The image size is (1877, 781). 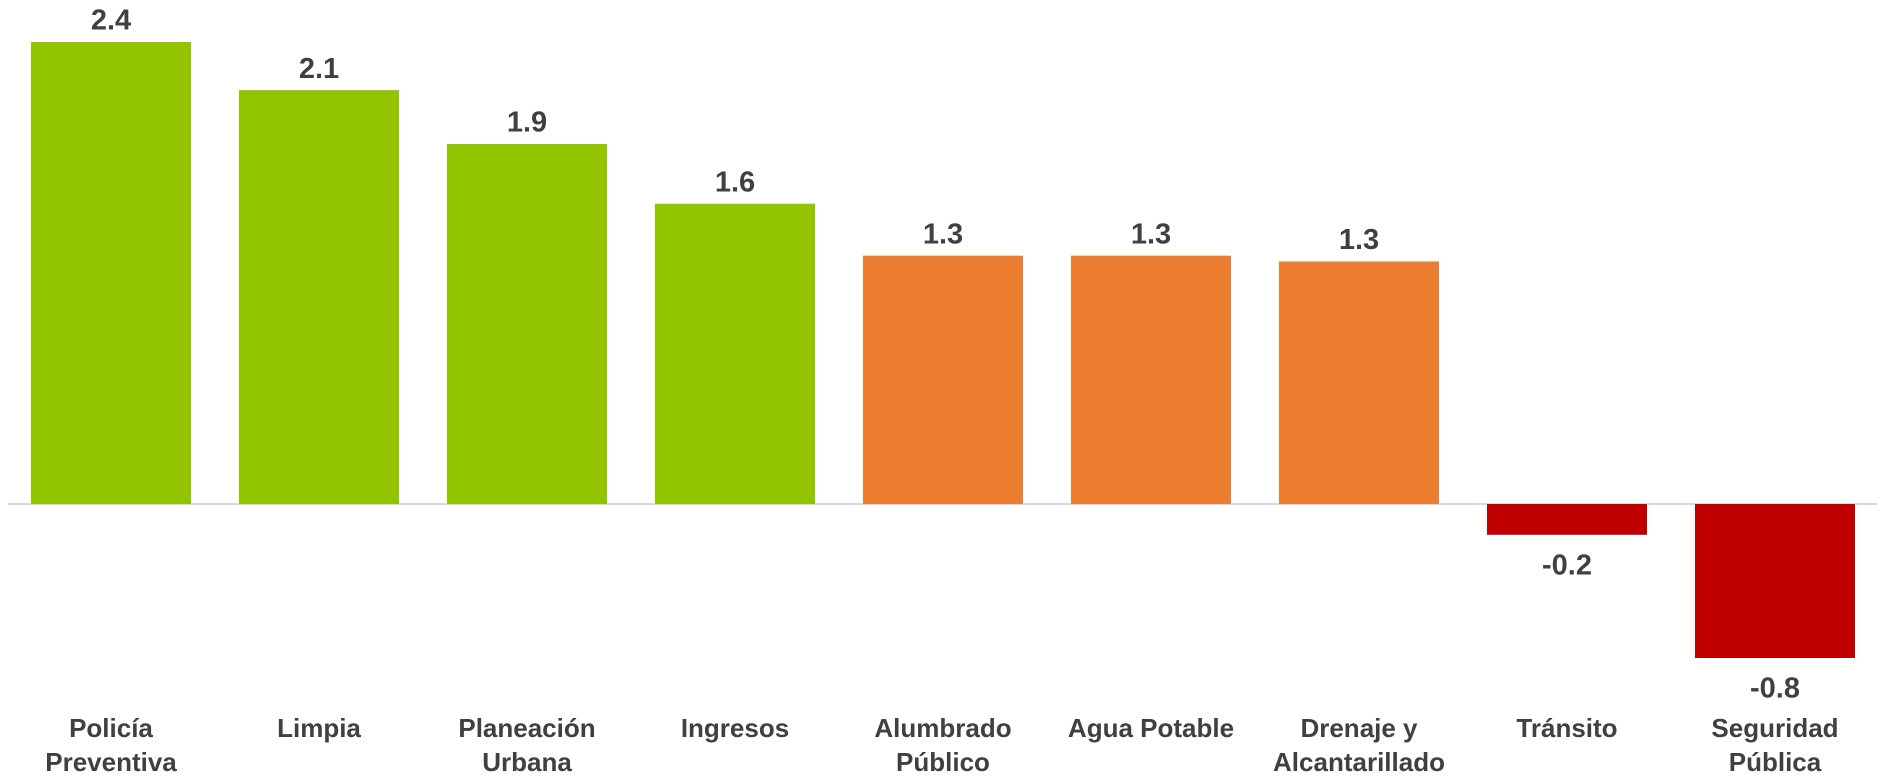 What do you see at coordinates (1775, 762) in the screenshot?
I see `x-tick-label: Pública` at bounding box center [1775, 762].